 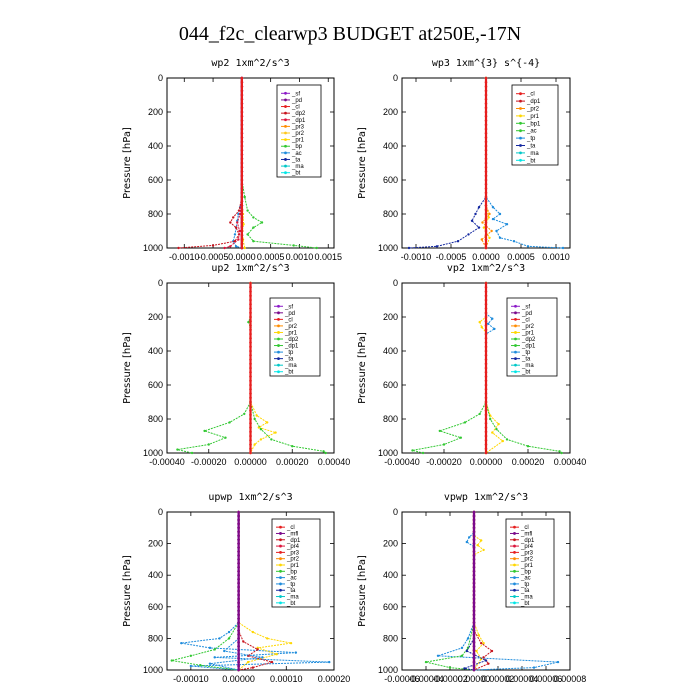 What do you see at coordinates (486, 497) in the screenshot?
I see `panel-title: vpwp 1xm^2/s^3` at bounding box center [486, 497].